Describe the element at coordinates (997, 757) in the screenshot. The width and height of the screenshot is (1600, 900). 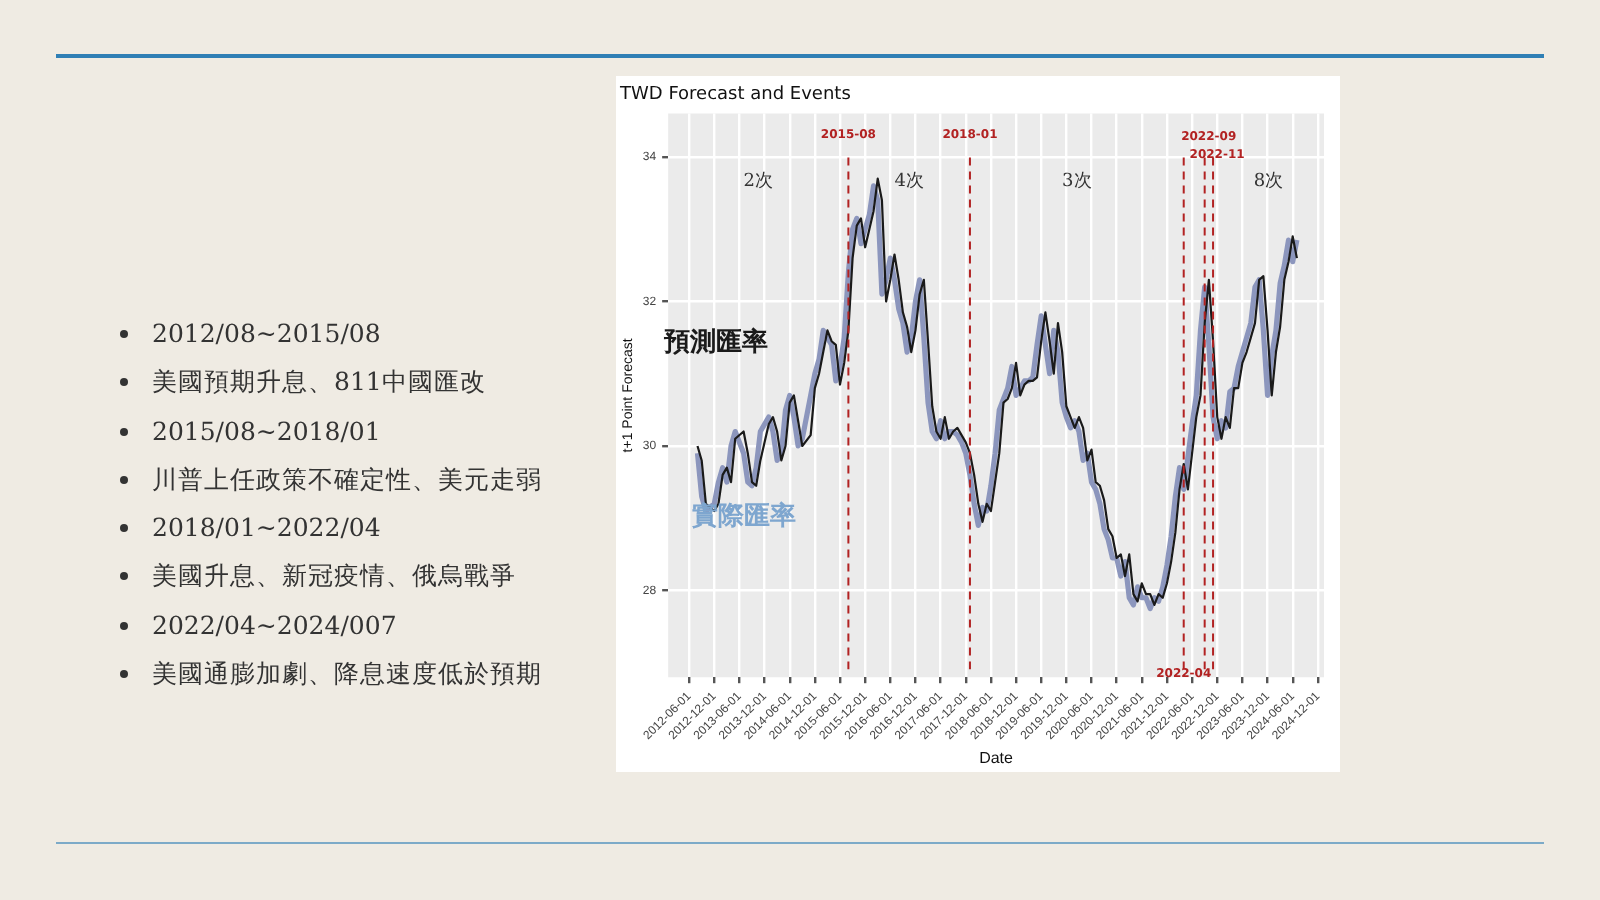
I see `x-axis-title: Date` at that location.